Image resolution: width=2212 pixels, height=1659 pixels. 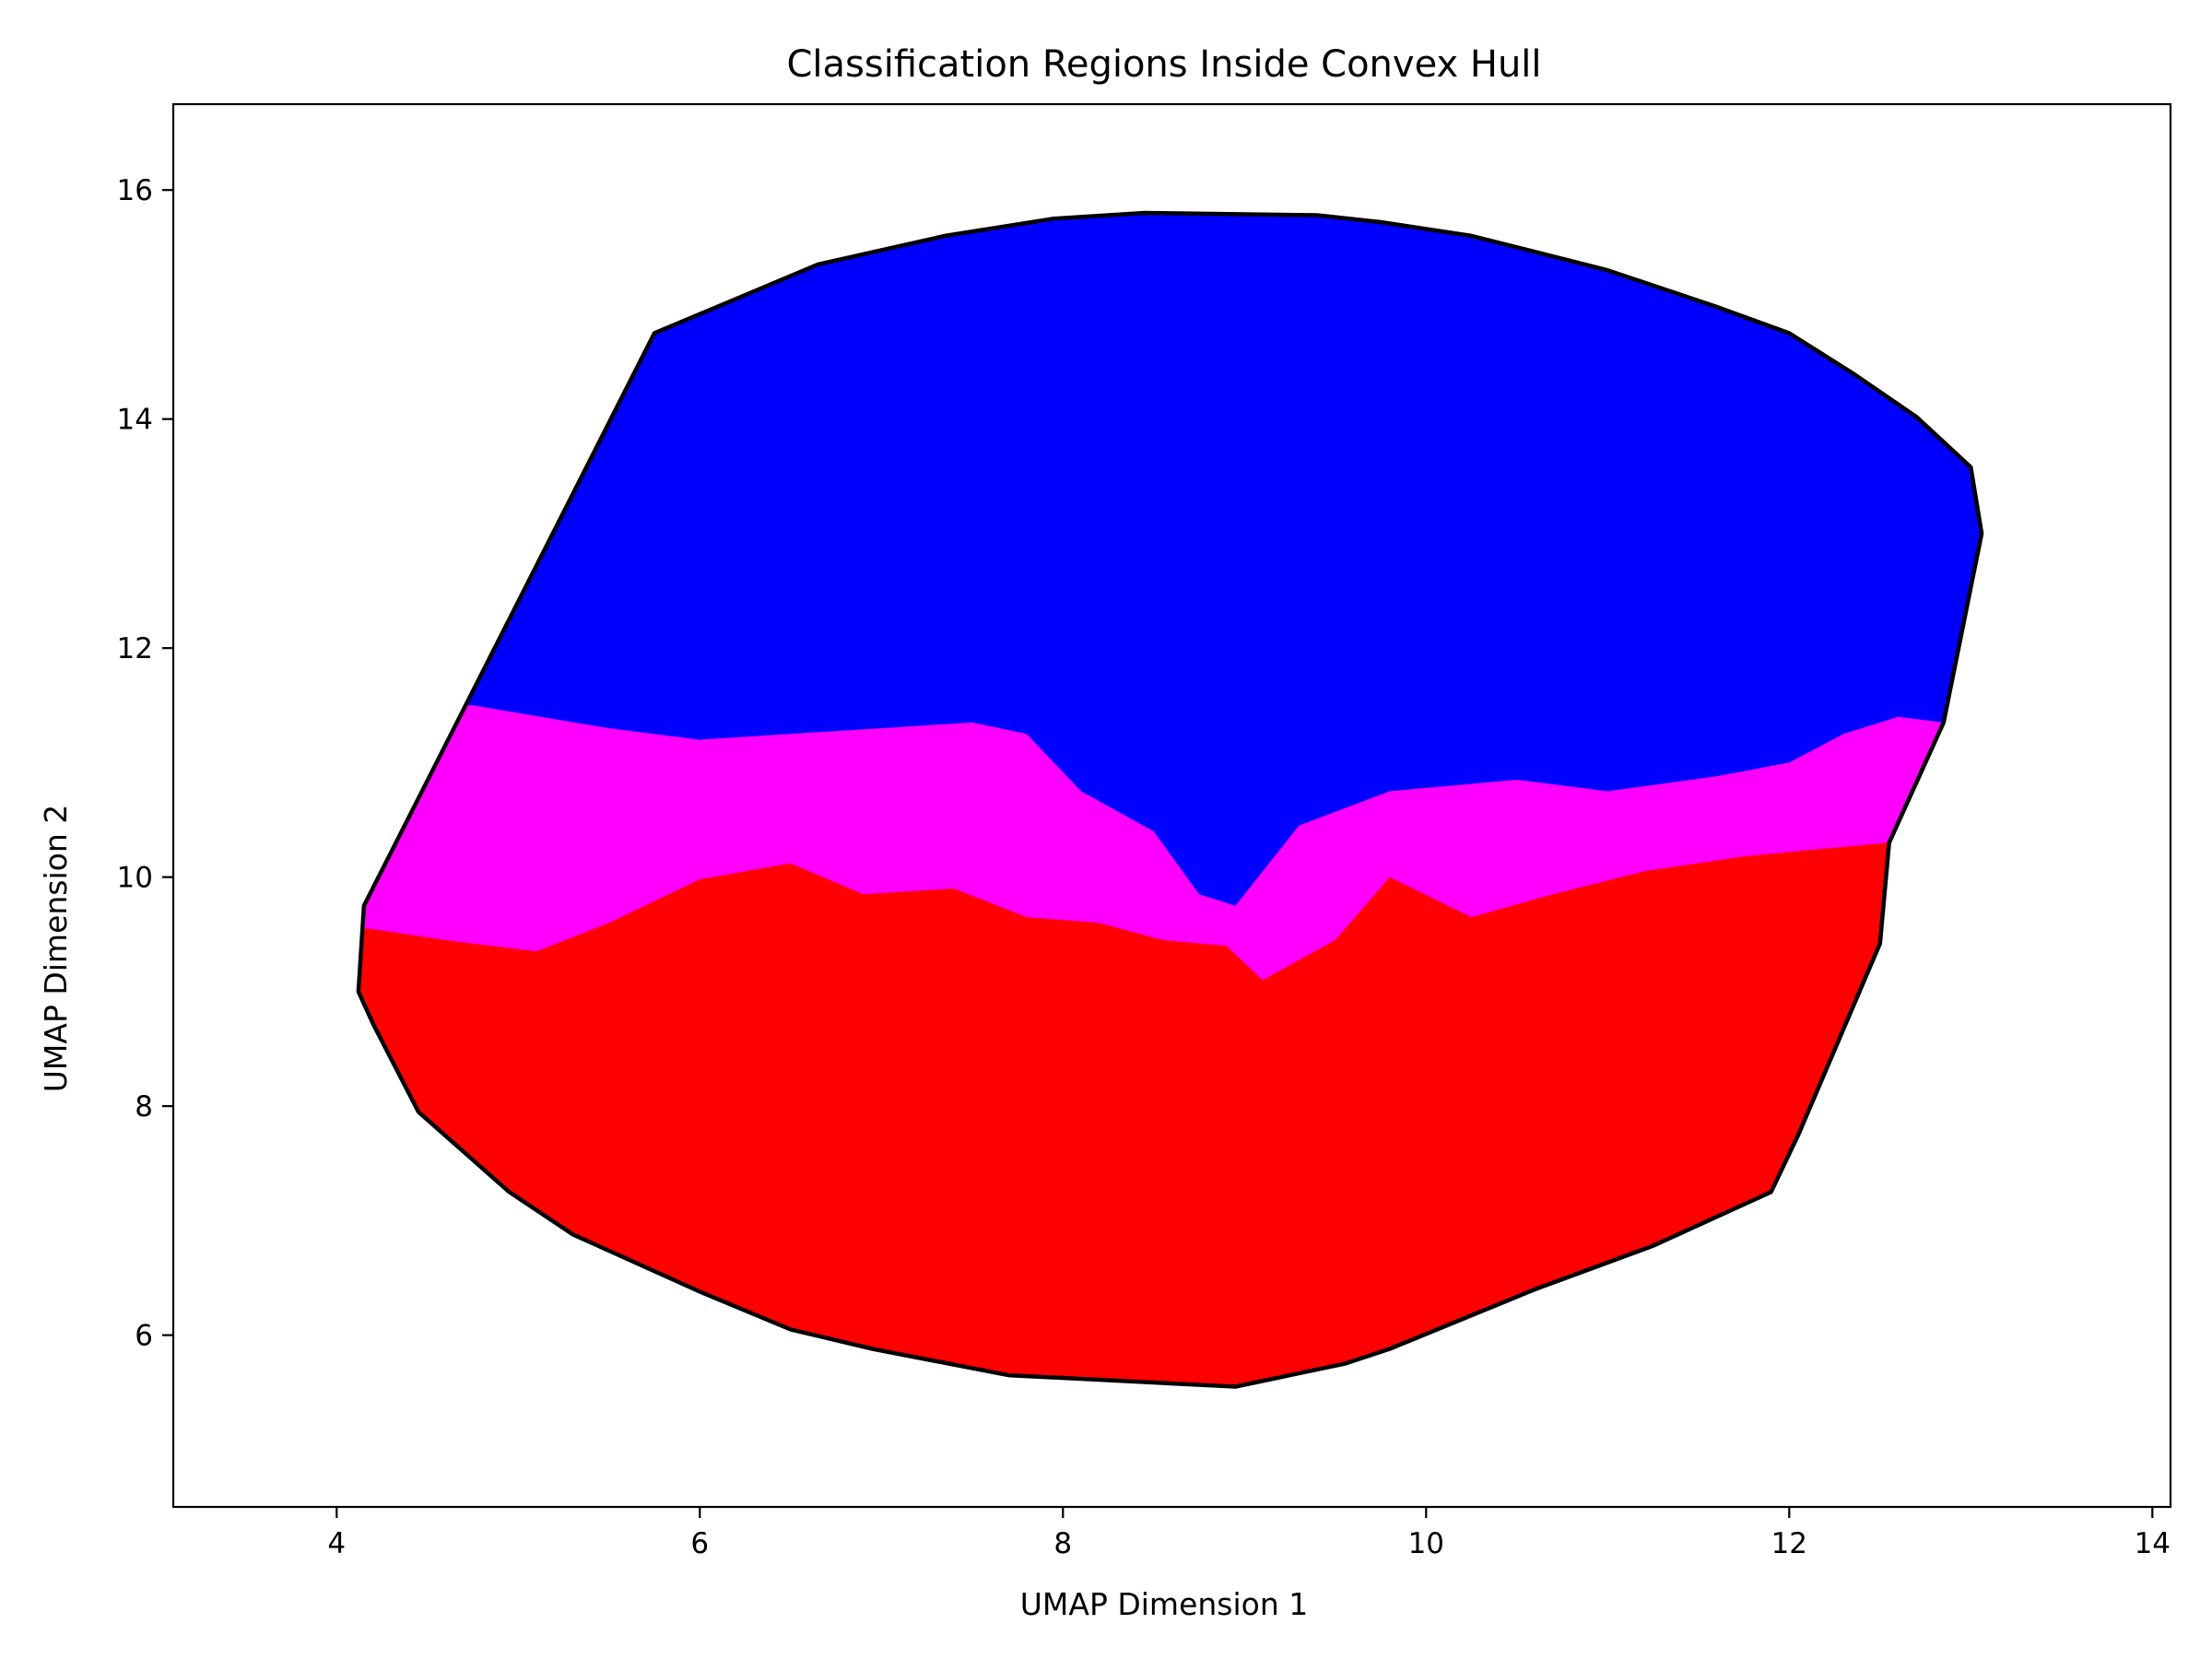 What do you see at coordinates (336, 1543) in the screenshot?
I see `x-tick-label: 4` at bounding box center [336, 1543].